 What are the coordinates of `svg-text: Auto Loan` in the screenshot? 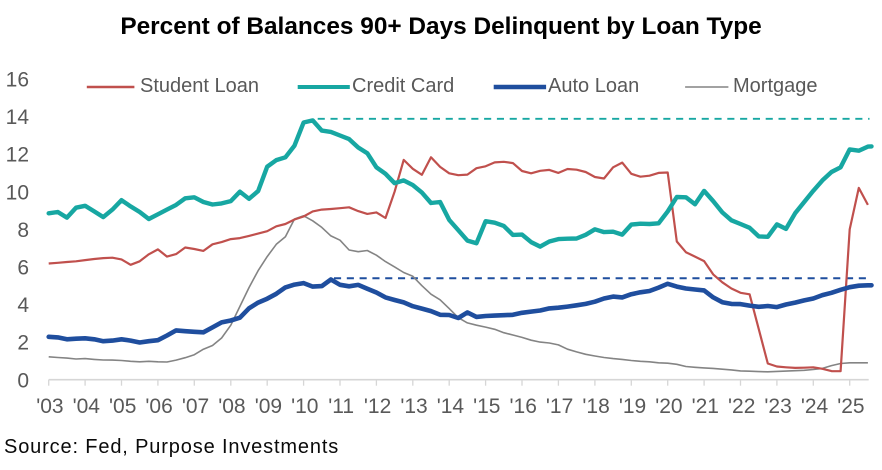 It's located at (593, 86).